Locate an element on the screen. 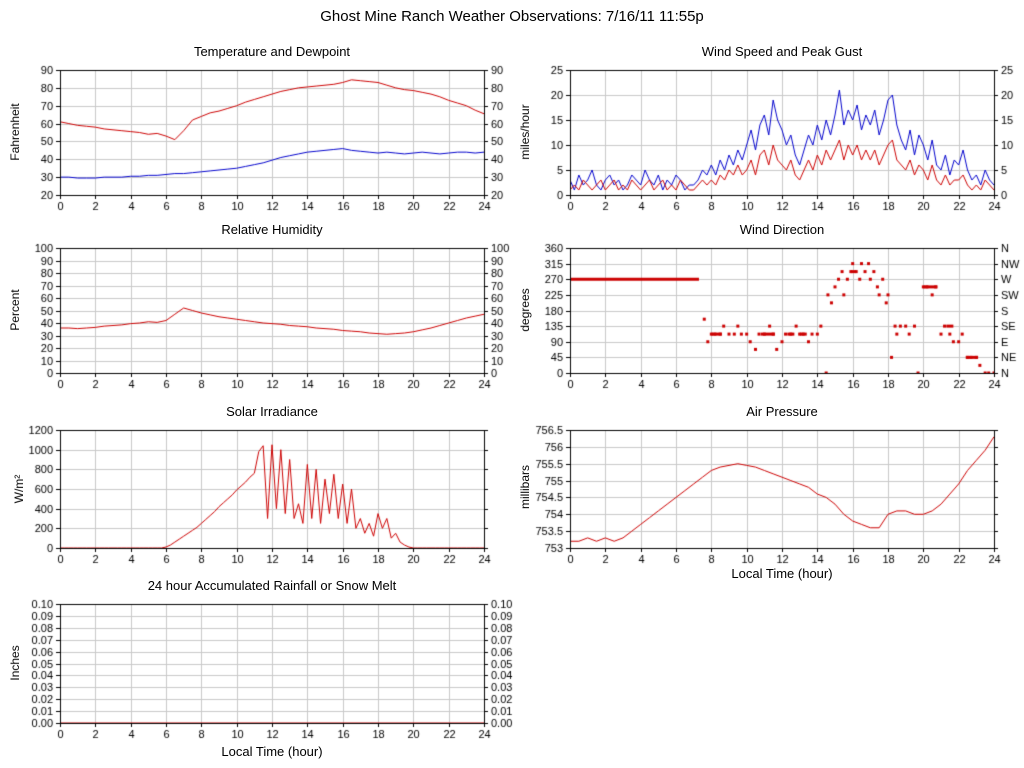 The height and width of the screenshot is (768, 1024). air-pressure-chart is located at coordinates (771, 497).